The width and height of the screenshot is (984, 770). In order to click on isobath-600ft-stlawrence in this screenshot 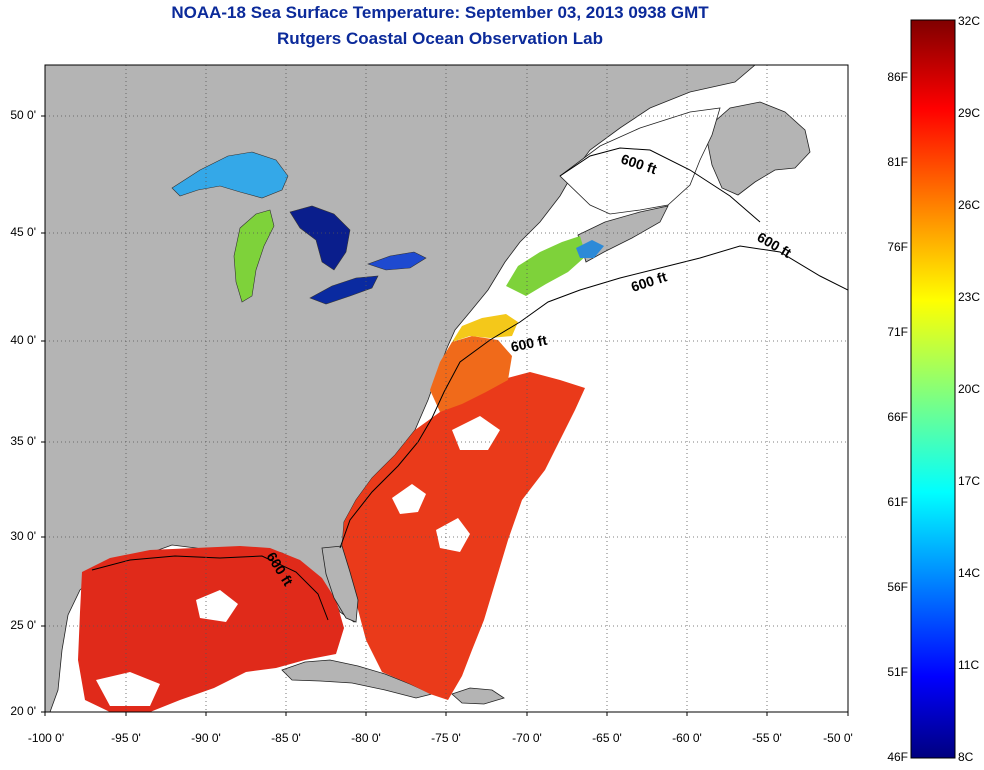, I will do `click(660, 185)`.